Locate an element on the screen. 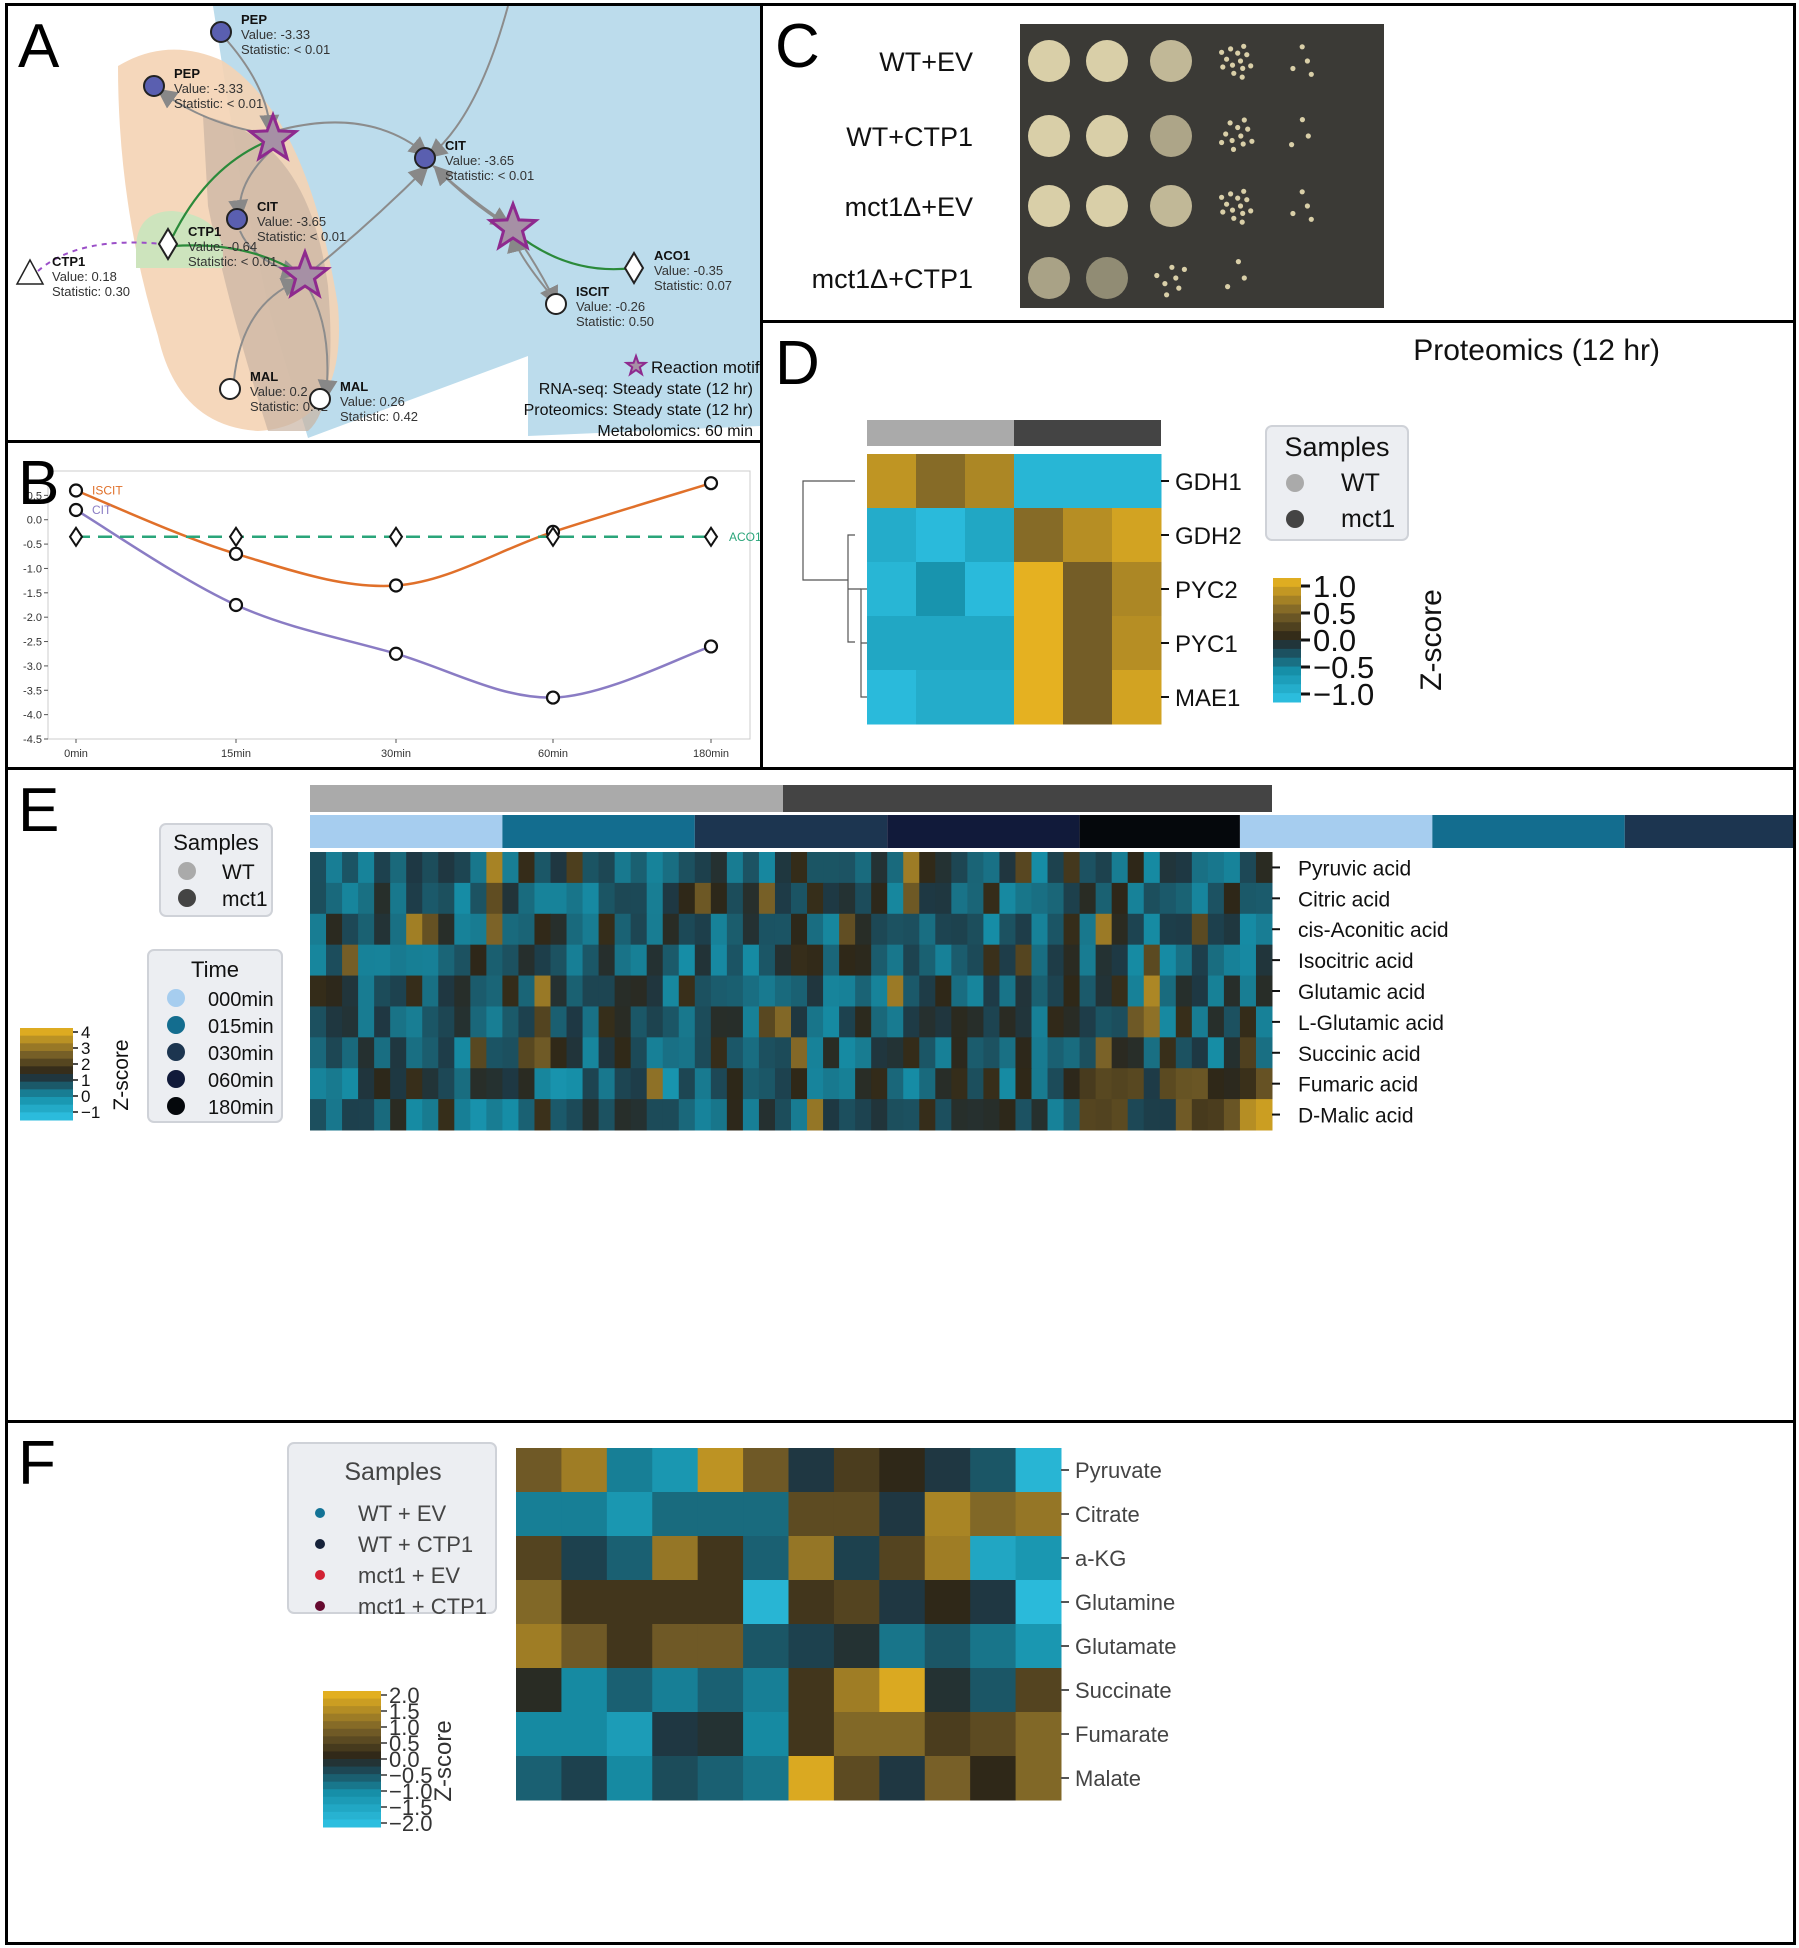 Image resolution: width=1799 pixels, height=1948 pixels. strain-label: mct1Δ+EV is located at coordinates (909, 207).